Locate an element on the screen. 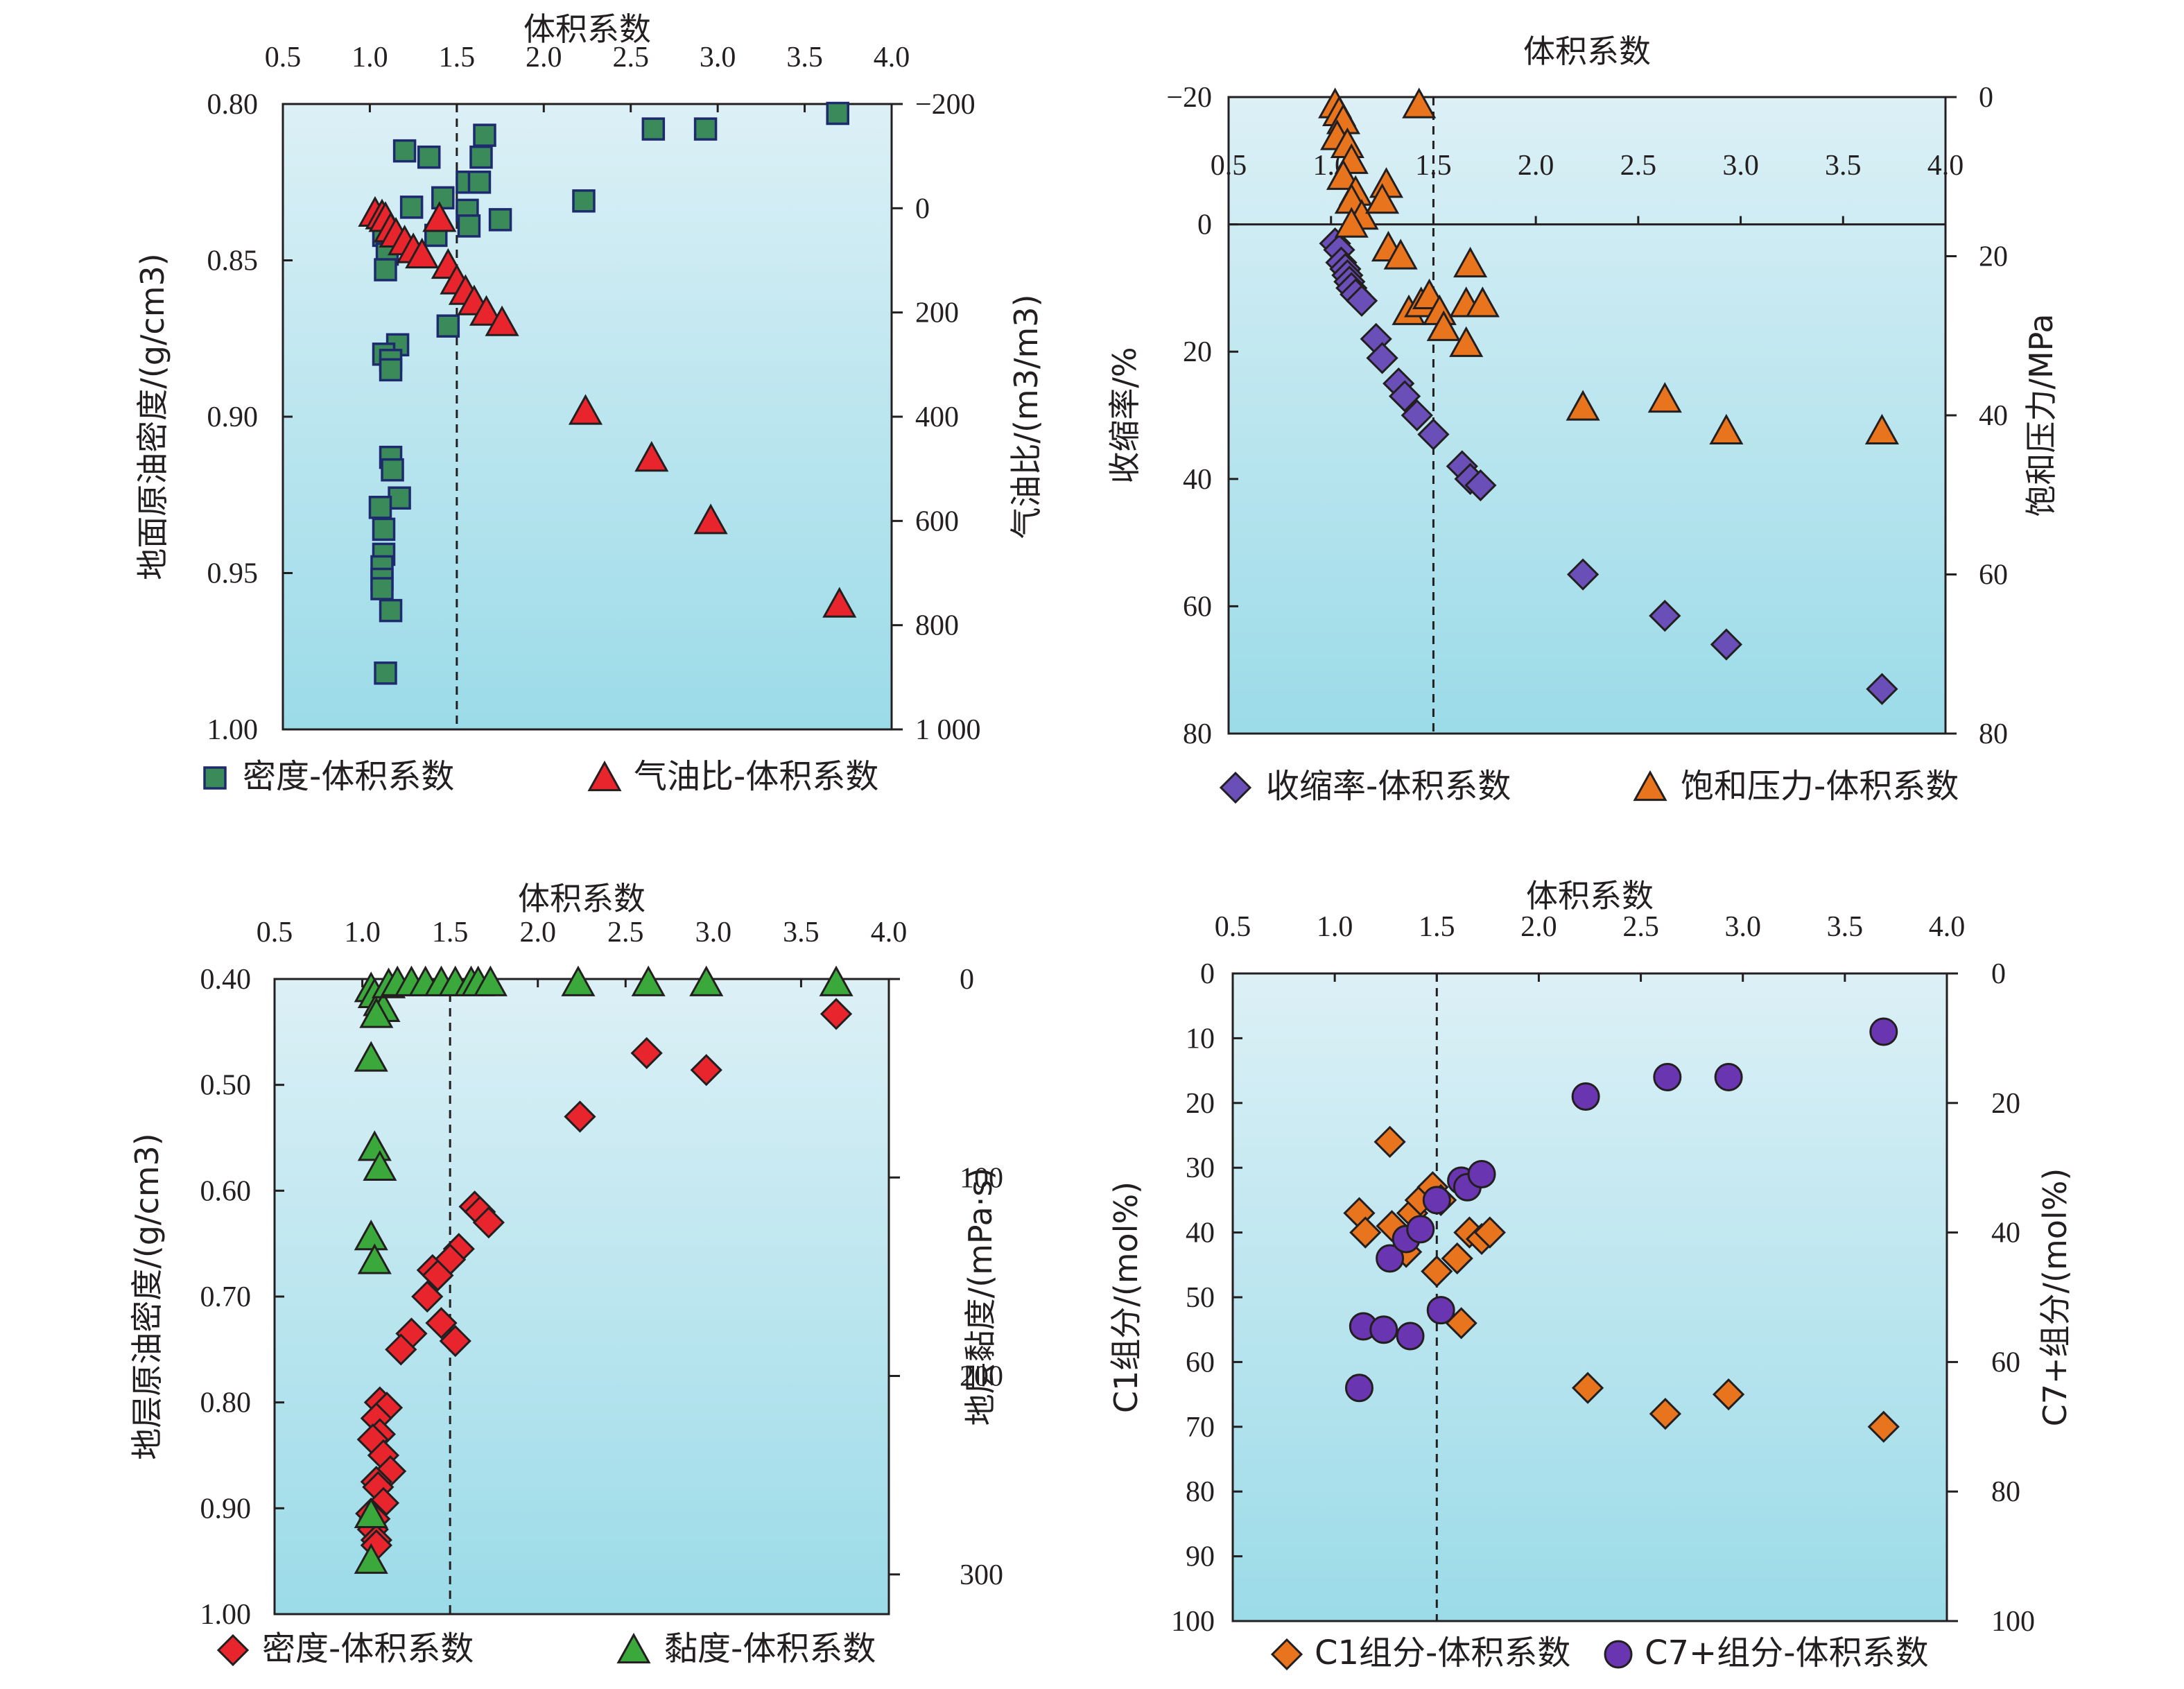 The height and width of the screenshot is (1689, 2184). y-right-tick-label: 400 is located at coordinates (937, 417).